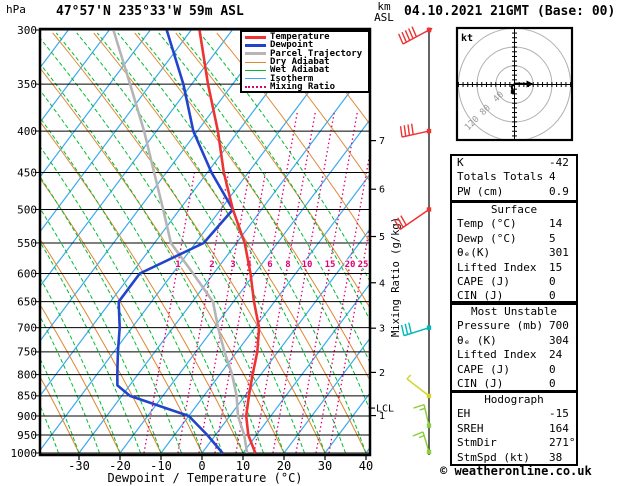  Describe the element at coordinates (382, 373) in the screenshot. I see `km-tick-label: 2` at that location.